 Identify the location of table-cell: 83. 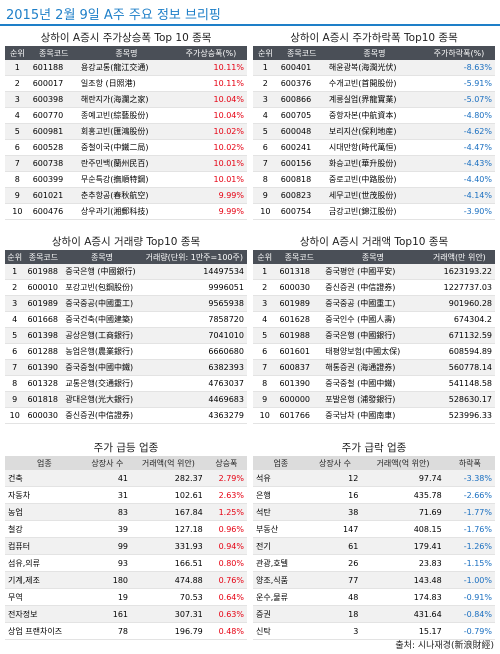
(107, 512).